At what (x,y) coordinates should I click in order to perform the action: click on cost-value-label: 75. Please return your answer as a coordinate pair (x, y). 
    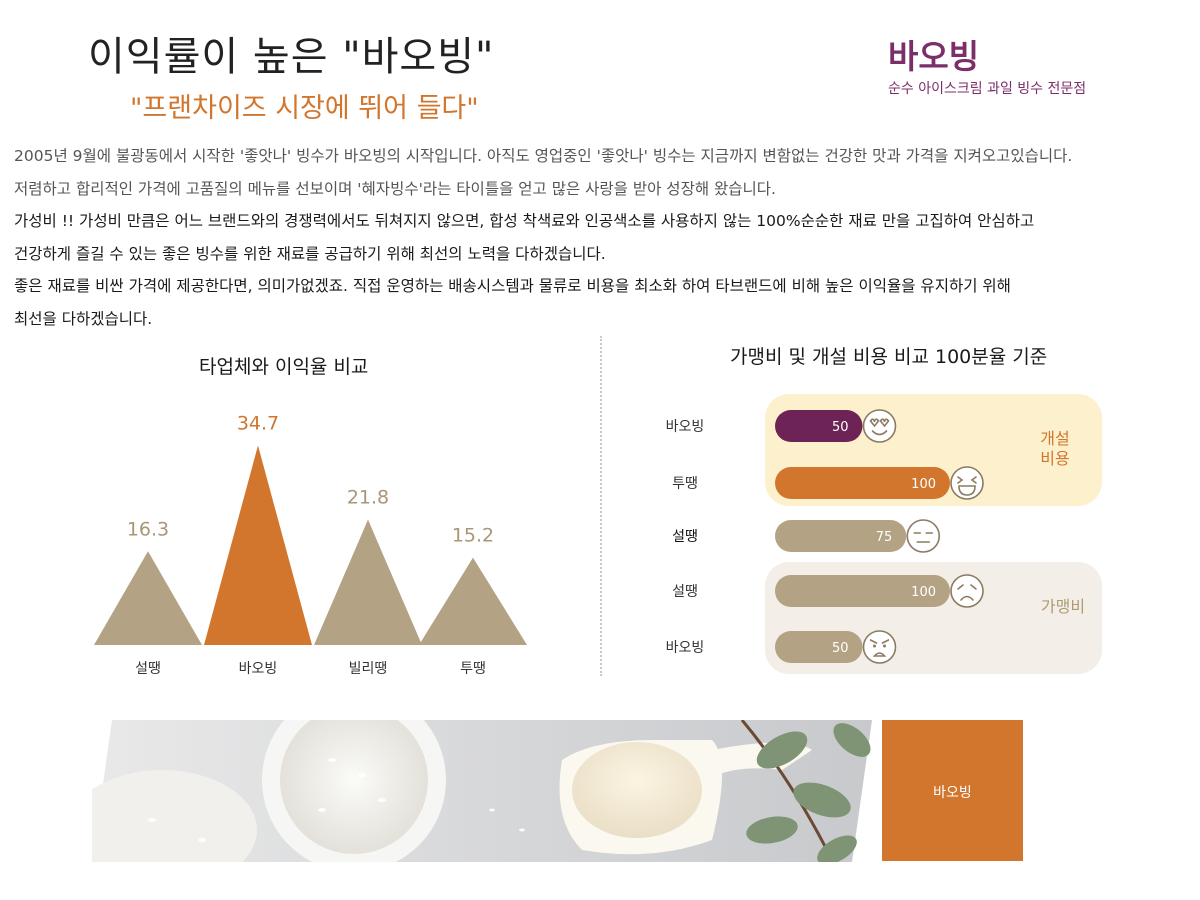
    Looking at the image, I should click on (884, 537).